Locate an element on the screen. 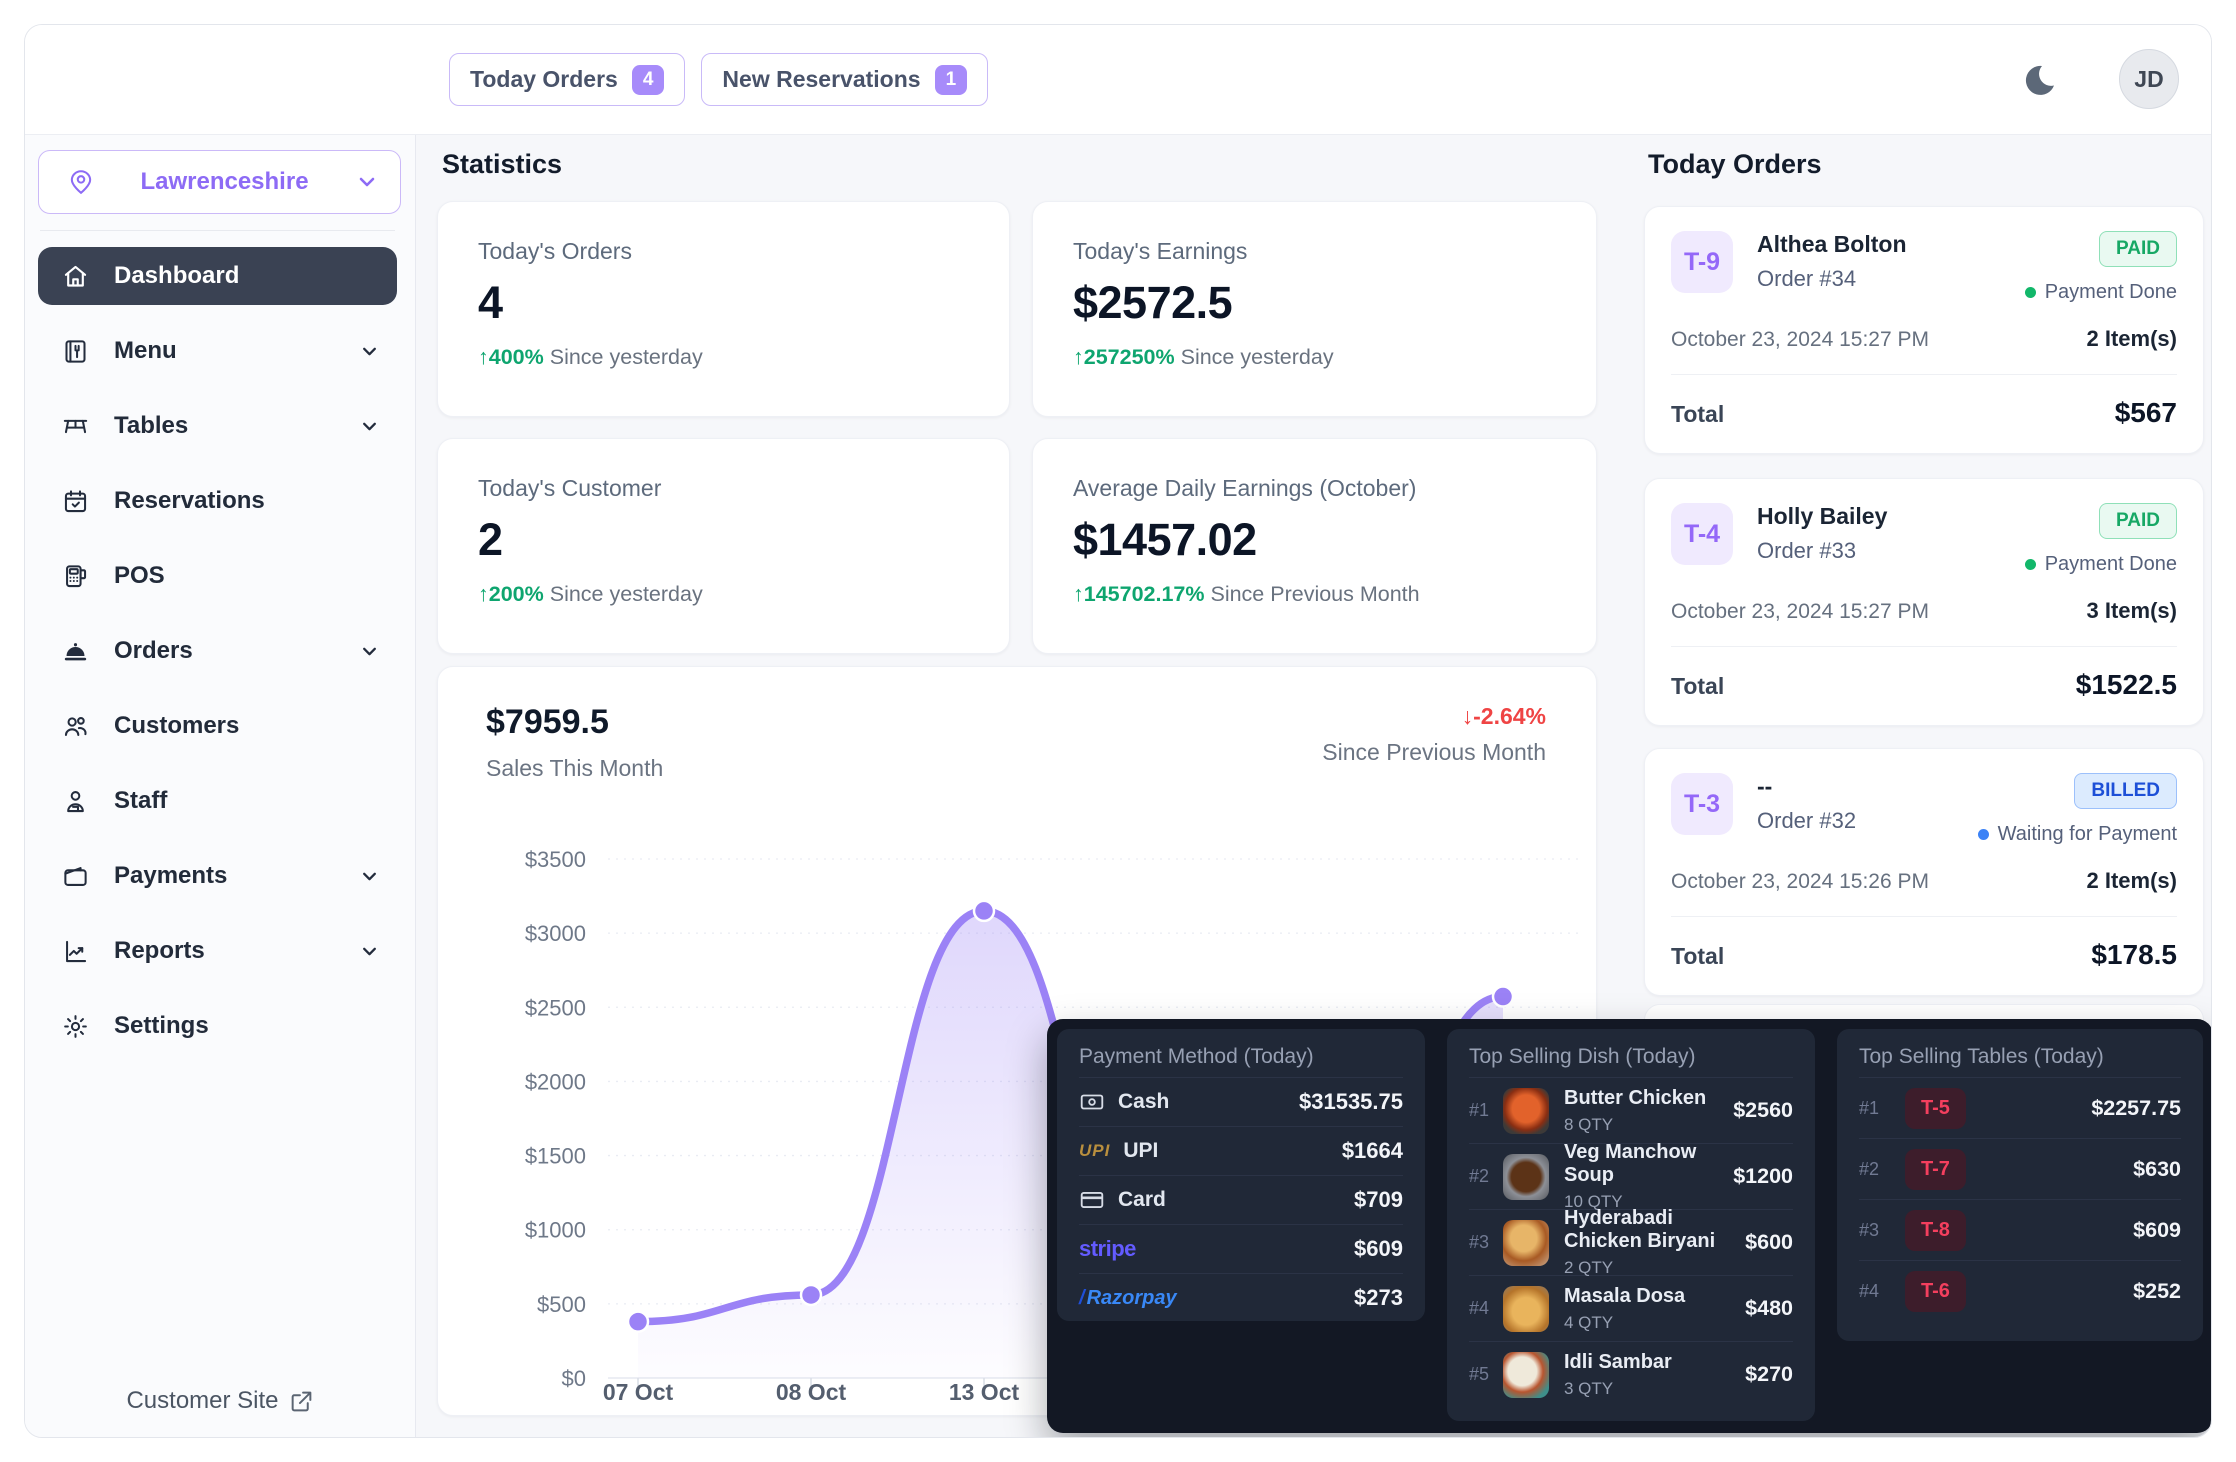 This screenshot has height=1462, width=2236. sidebar-item-label: Reservations is located at coordinates (189, 500).